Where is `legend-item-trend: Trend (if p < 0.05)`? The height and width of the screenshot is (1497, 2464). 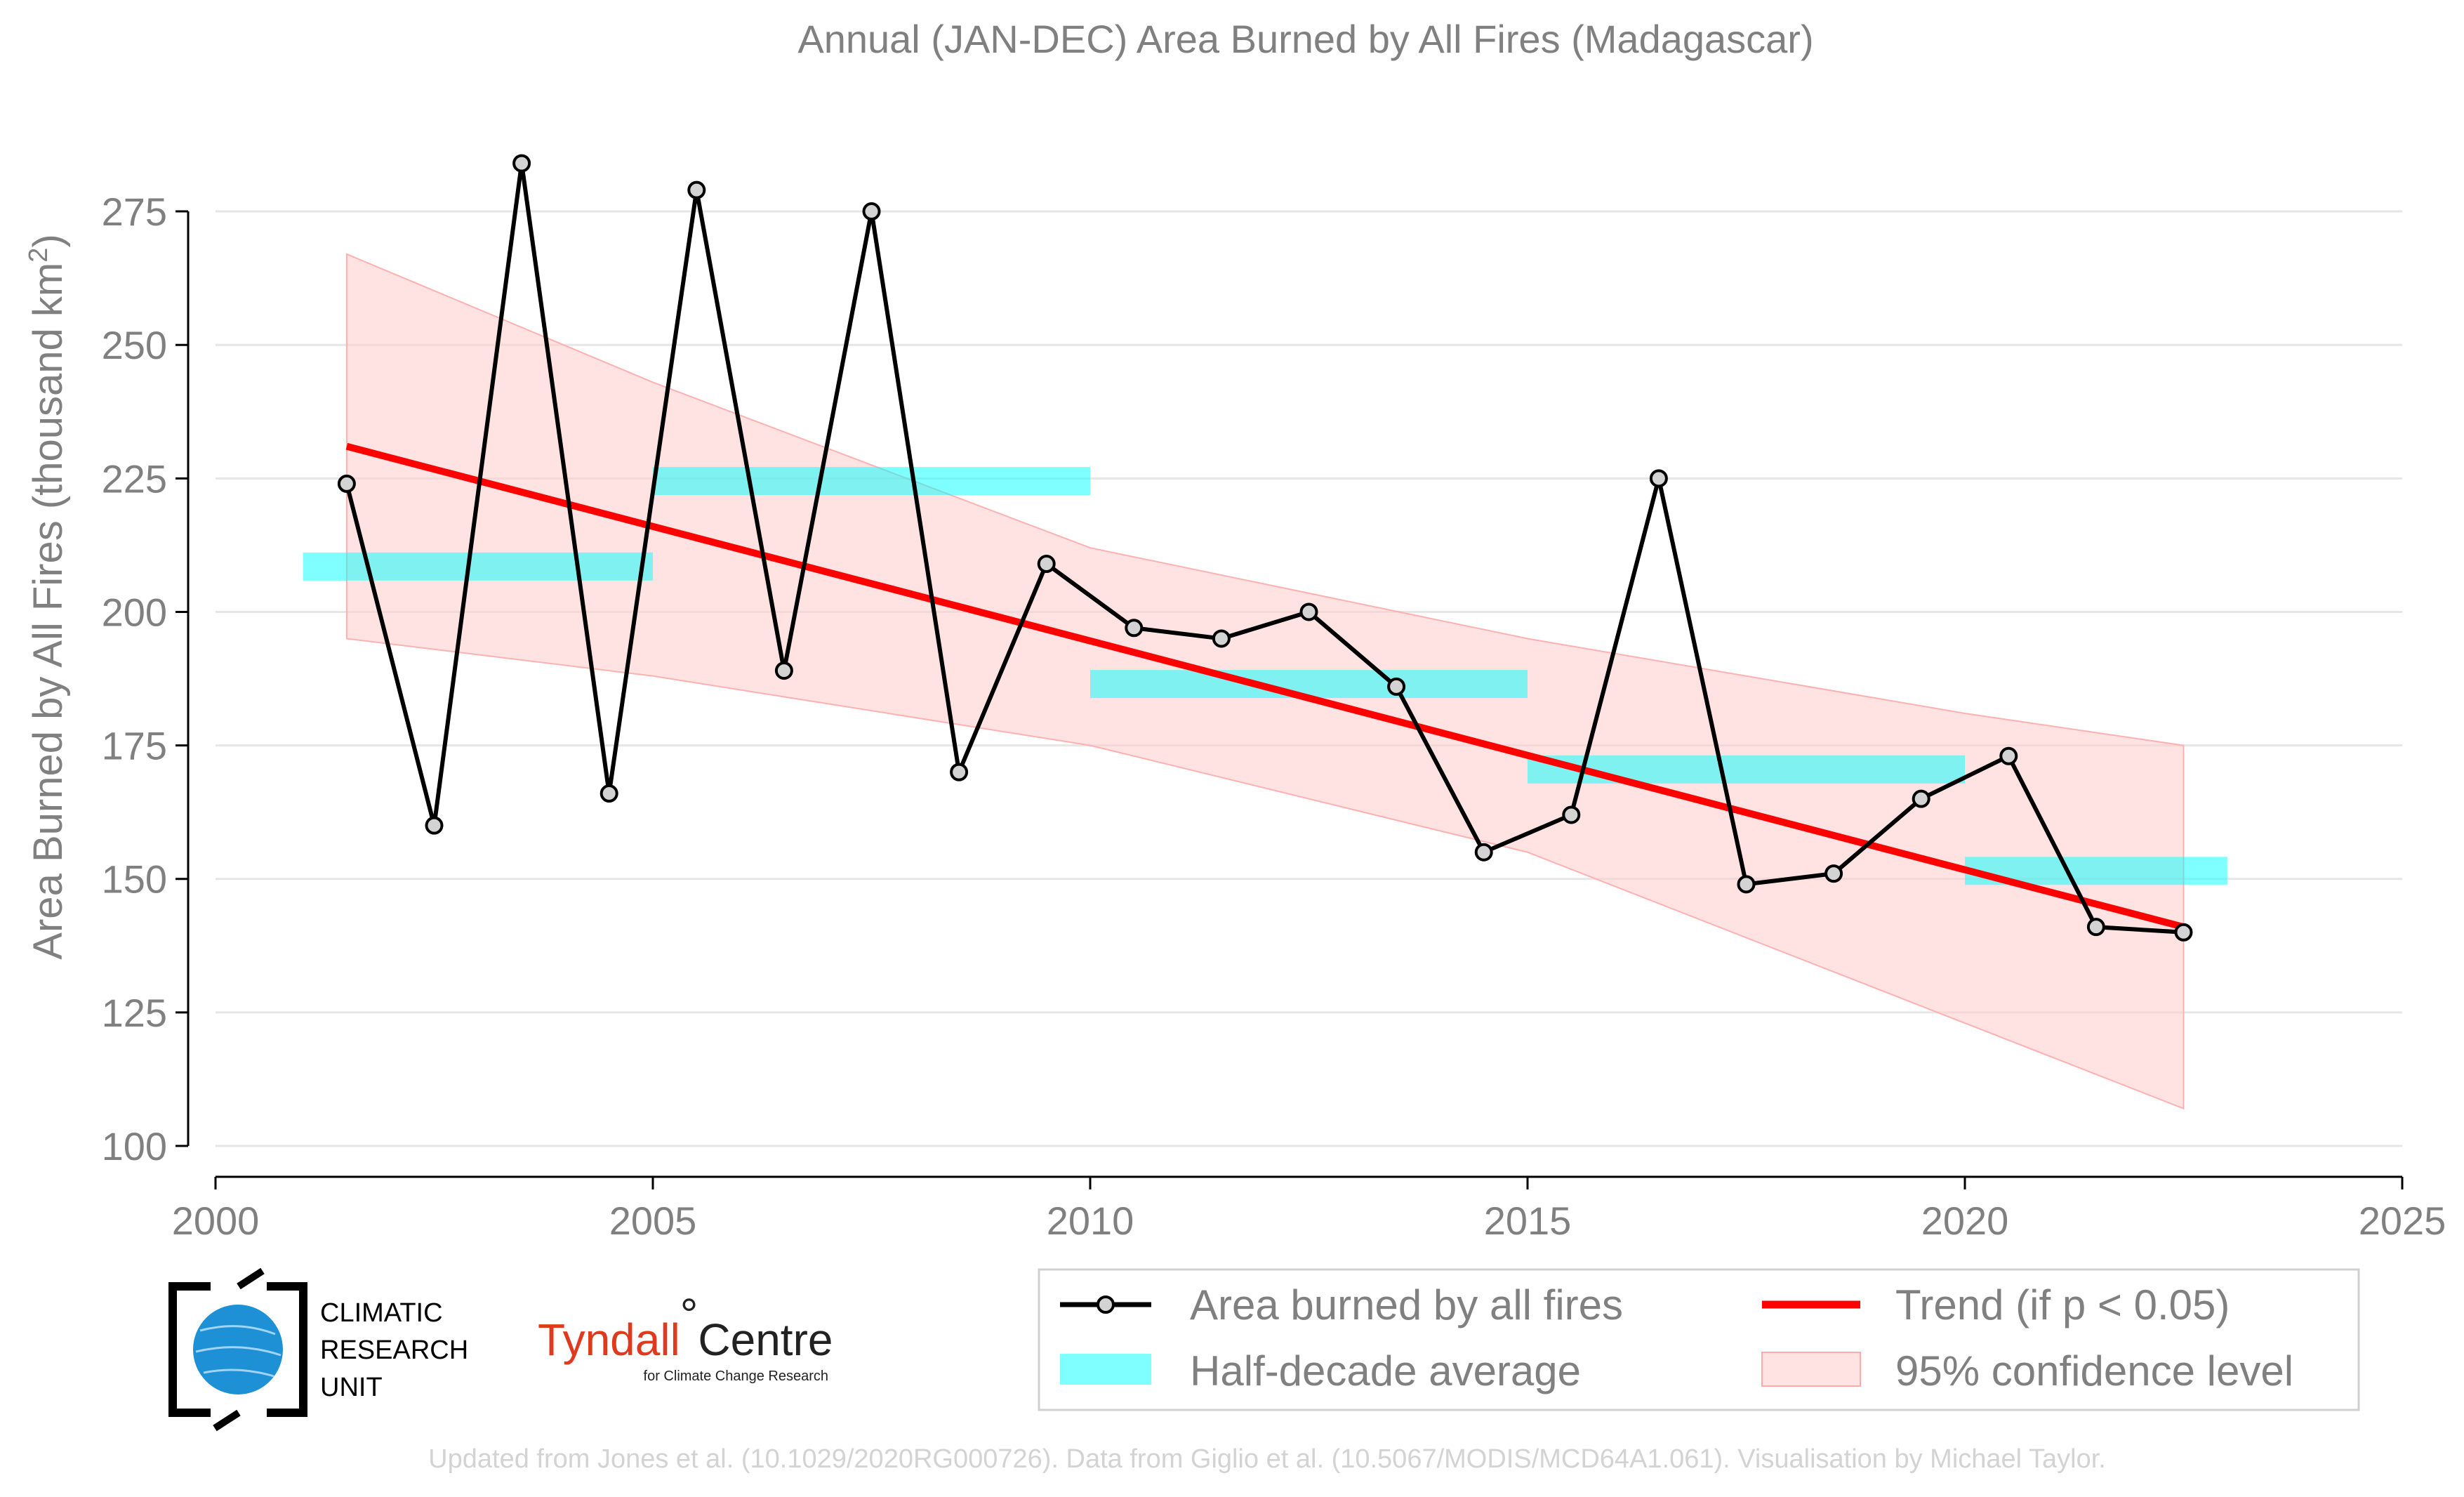 legend-item-trend: Trend (if p < 0.05) is located at coordinates (1996, 1304).